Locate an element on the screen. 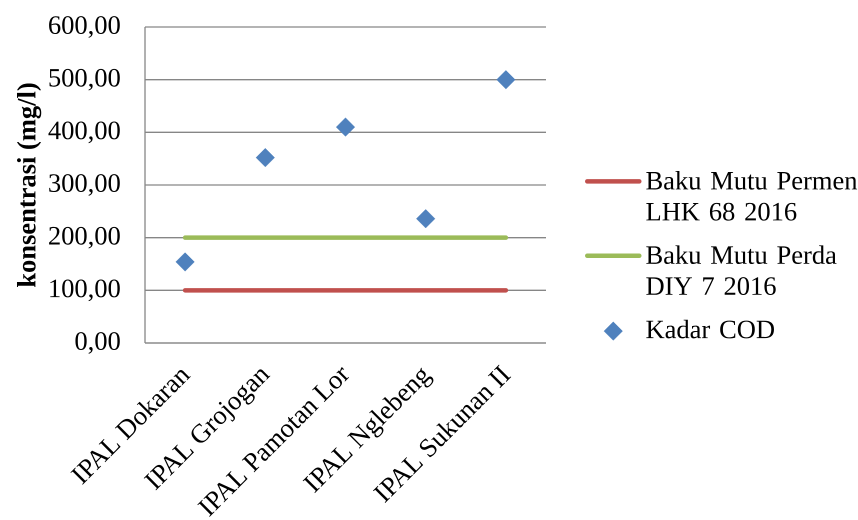  y-tick-label: 300,00 is located at coordinates (84, 185).